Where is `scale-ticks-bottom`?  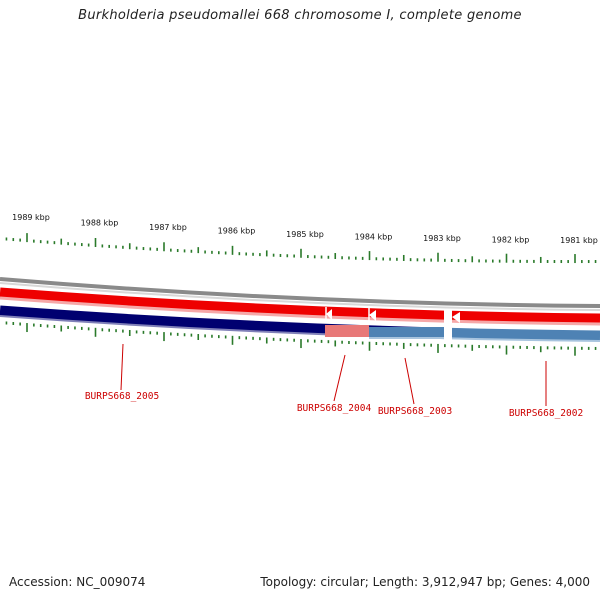
scale-ticks-bottom is located at coordinates (301, 338).